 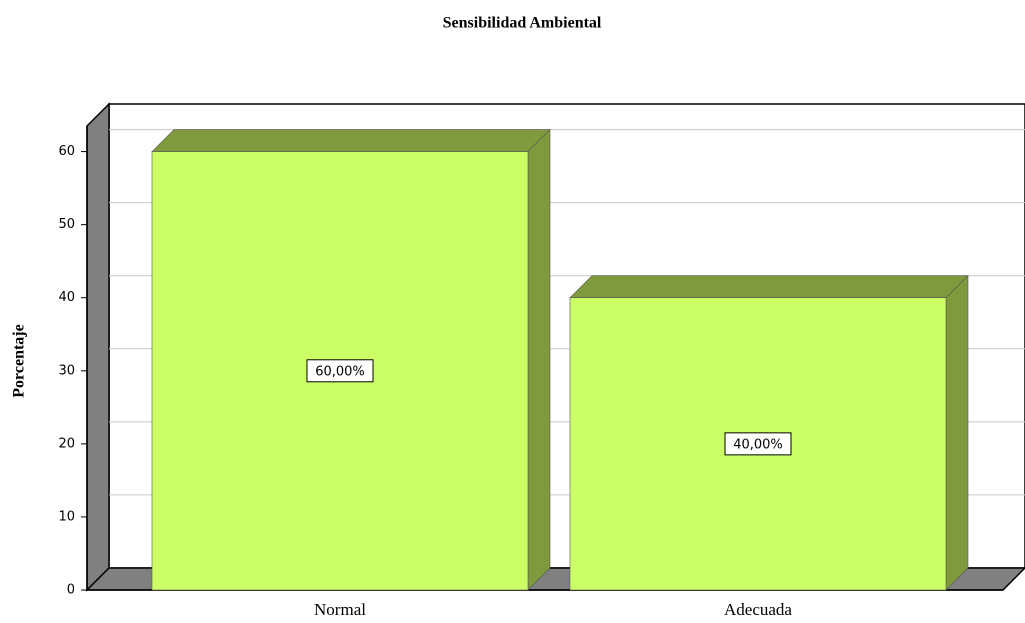 I want to click on y-tick-label: 50, so click(x=66, y=224).